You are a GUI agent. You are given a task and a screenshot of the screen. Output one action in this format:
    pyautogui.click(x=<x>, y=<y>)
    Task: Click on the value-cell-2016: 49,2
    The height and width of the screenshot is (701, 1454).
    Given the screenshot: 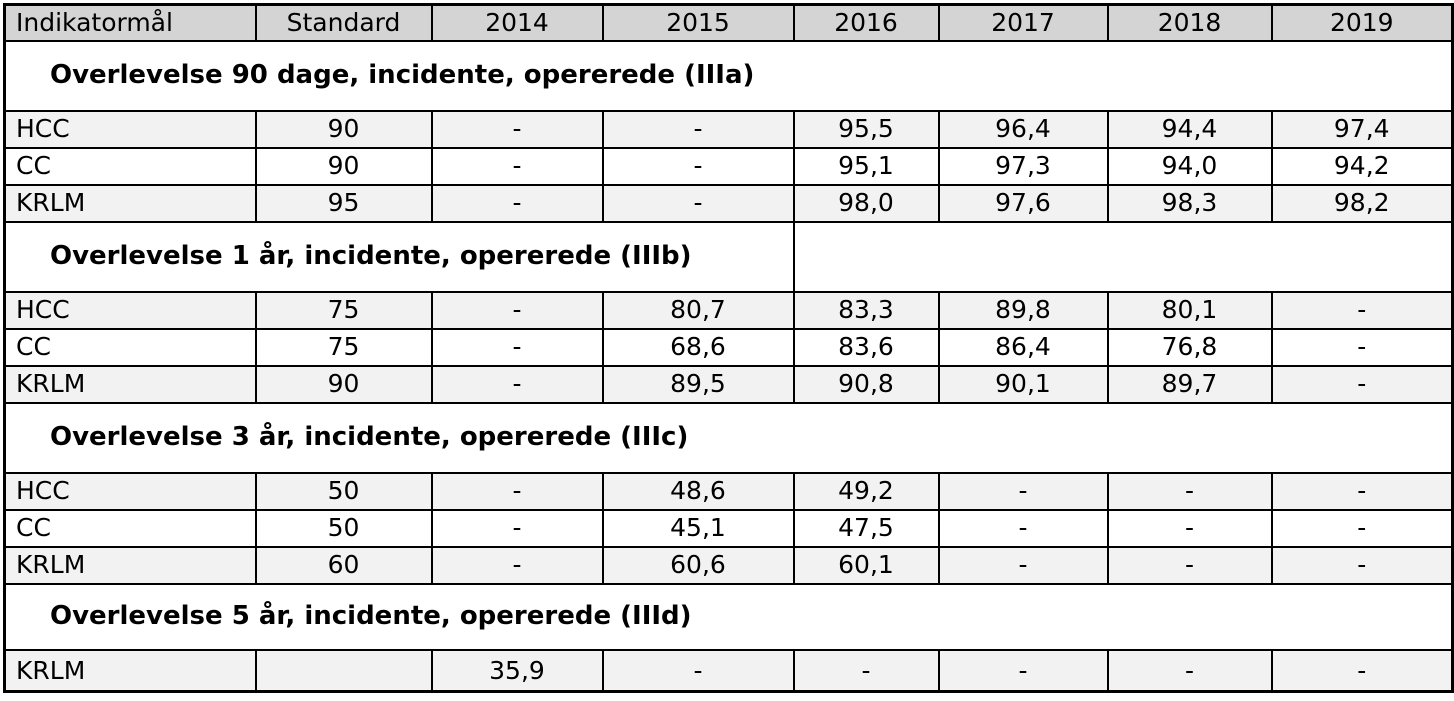 What is the action you would take?
    pyautogui.click(x=866, y=491)
    